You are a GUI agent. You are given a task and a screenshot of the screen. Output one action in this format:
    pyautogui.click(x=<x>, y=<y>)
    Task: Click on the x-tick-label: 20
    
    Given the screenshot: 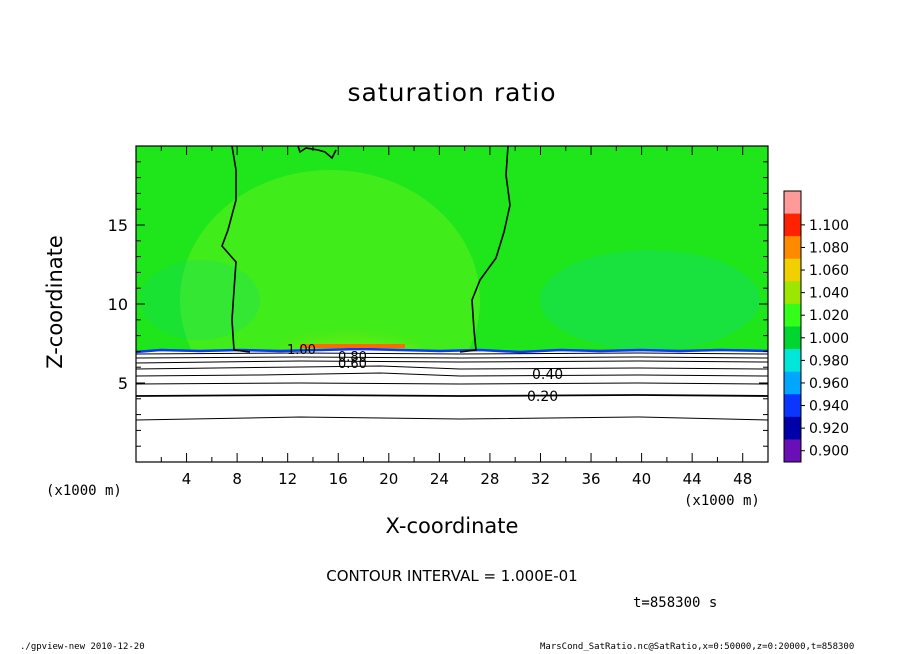 What is the action you would take?
    pyautogui.click(x=388, y=479)
    